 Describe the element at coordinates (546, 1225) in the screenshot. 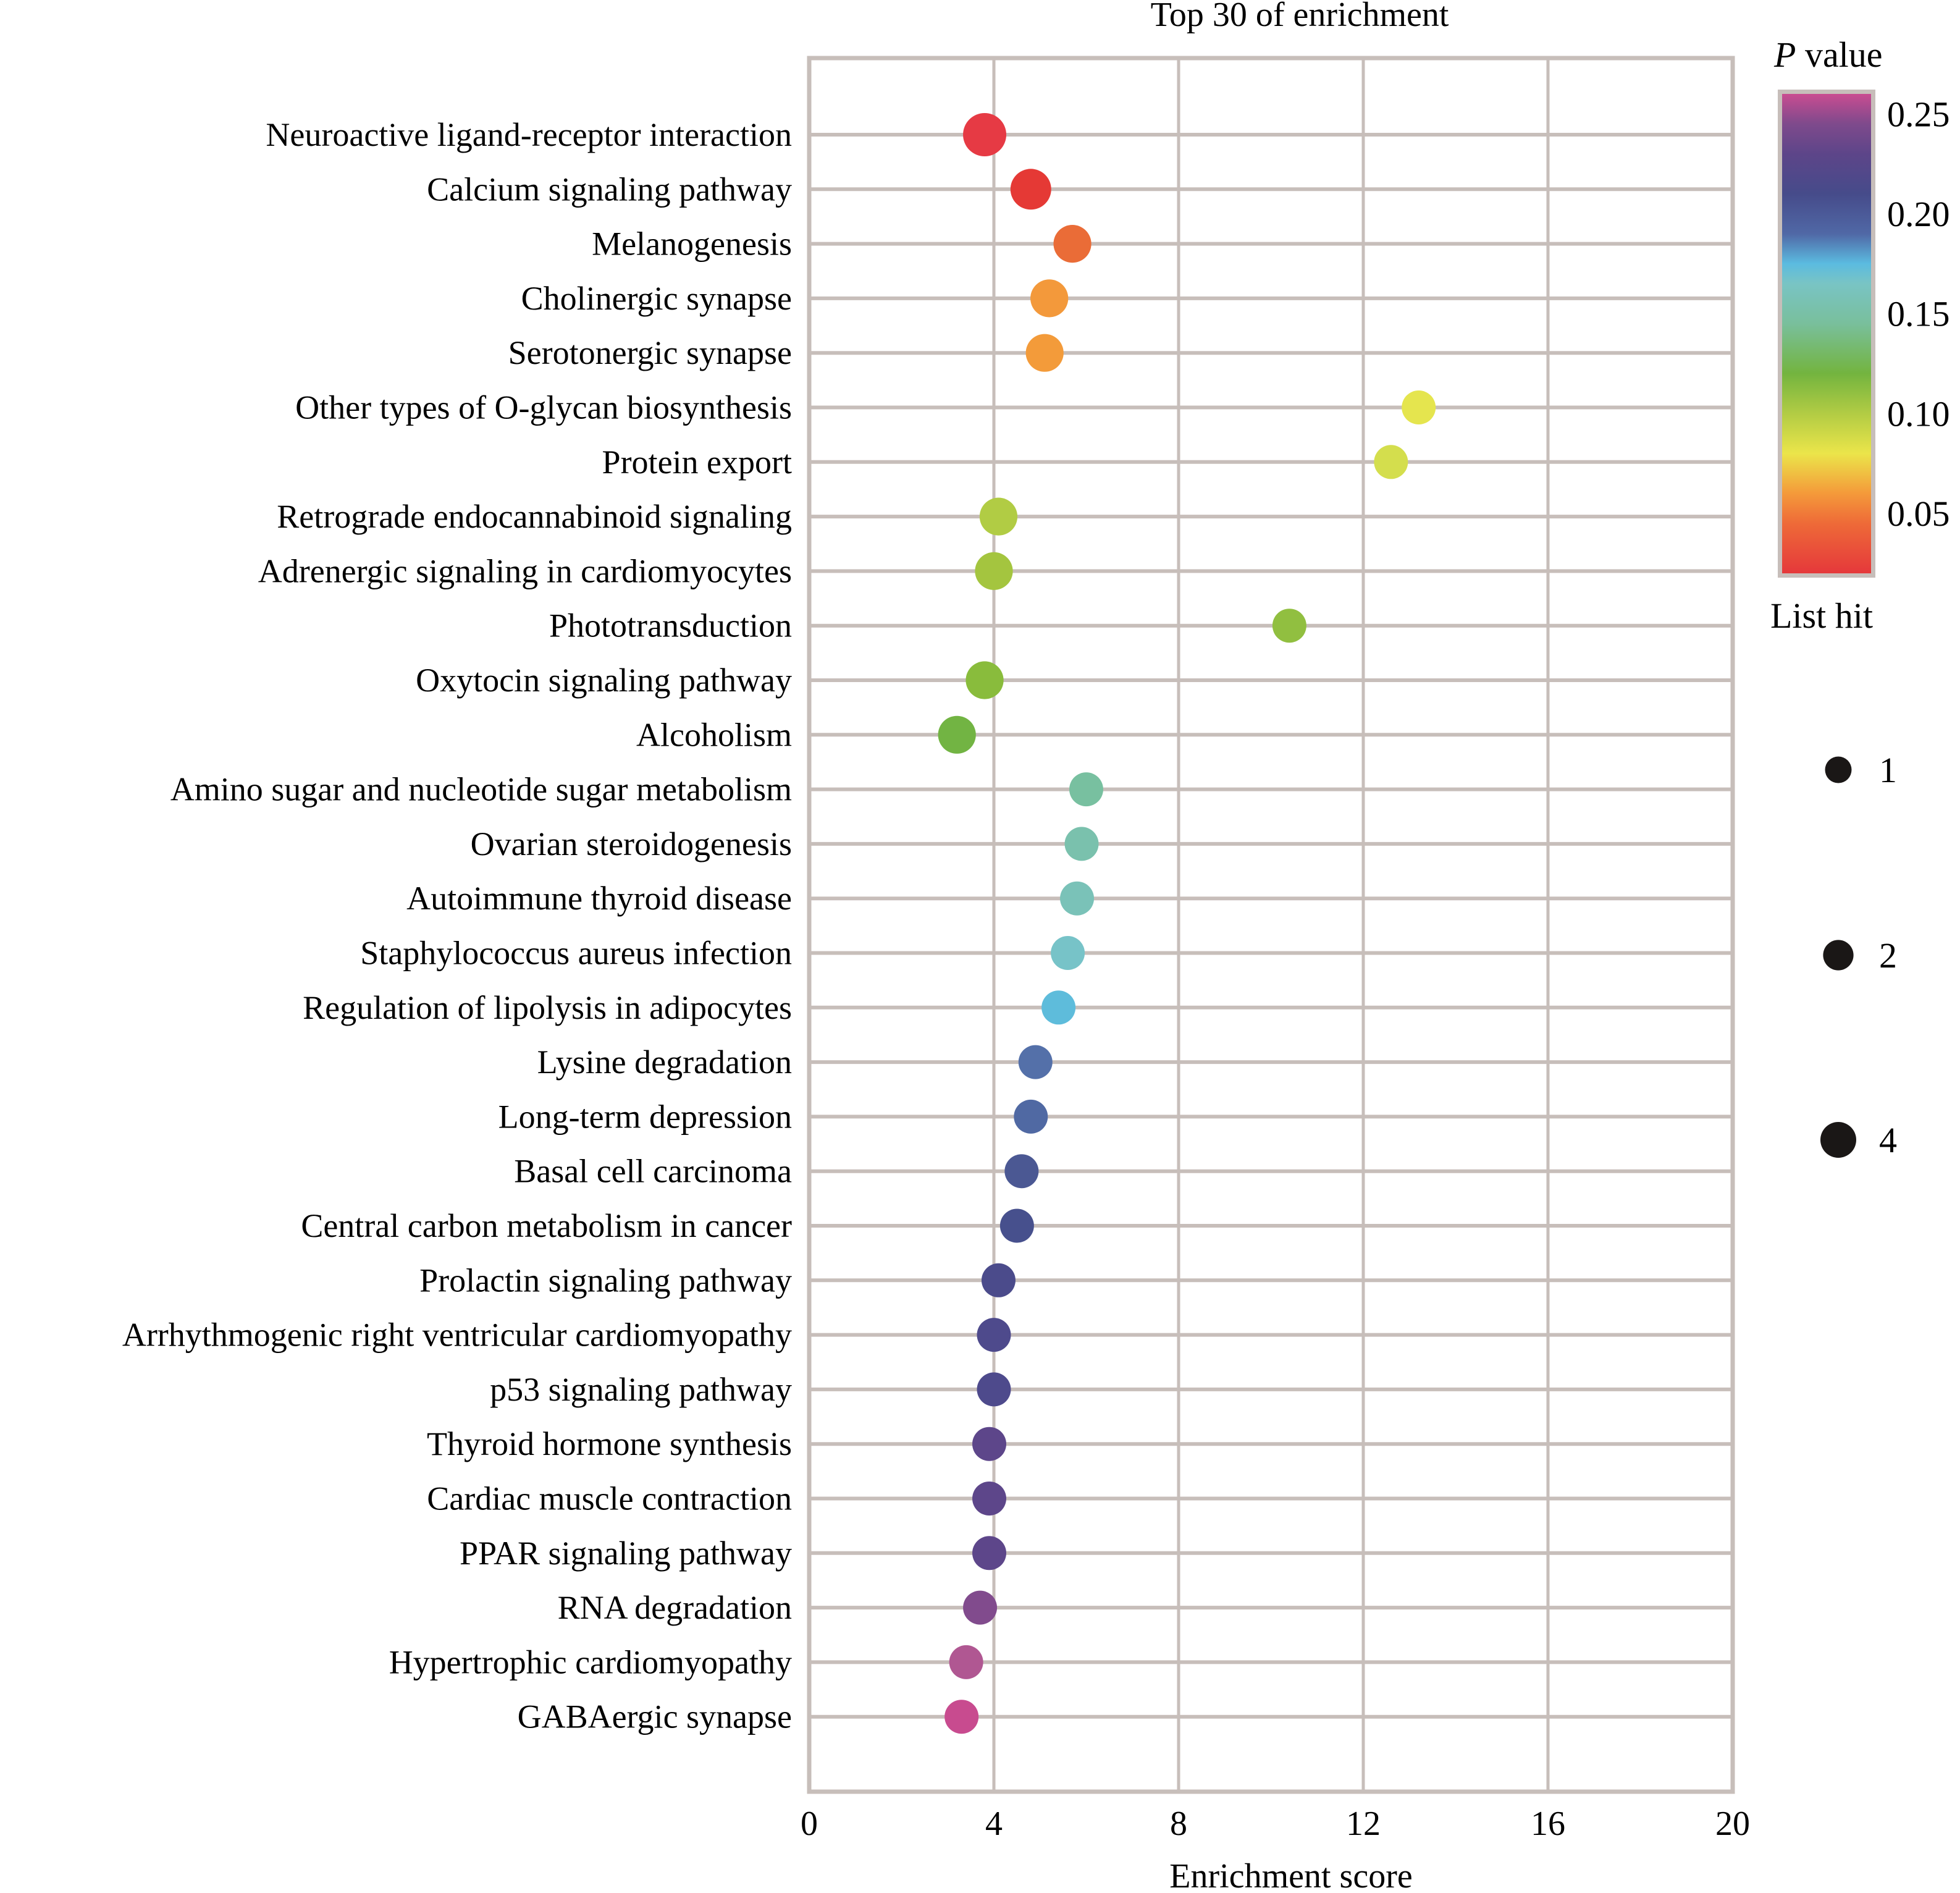

I see `y-tick-label: Central carbon metabolism in cancer` at that location.